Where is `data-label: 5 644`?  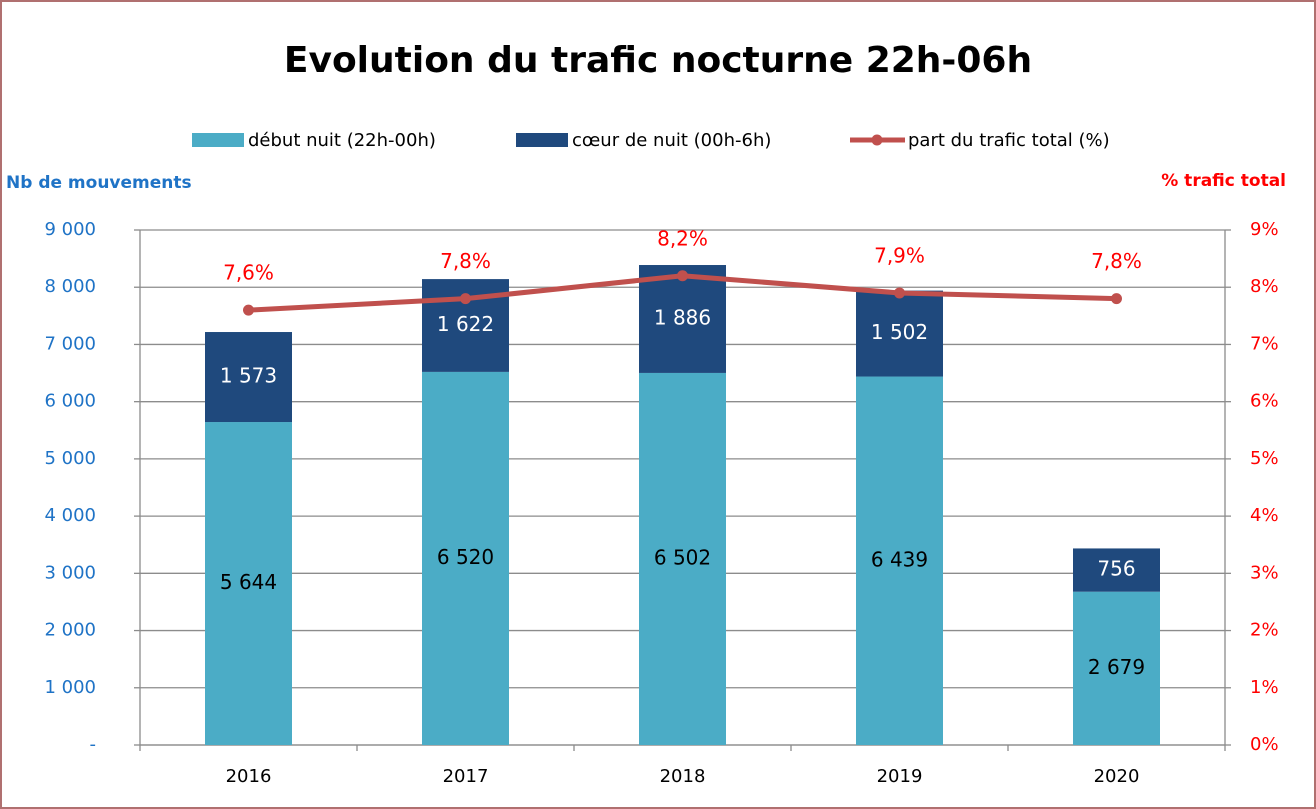
data-label: 5 644 is located at coordinates (248, 582).